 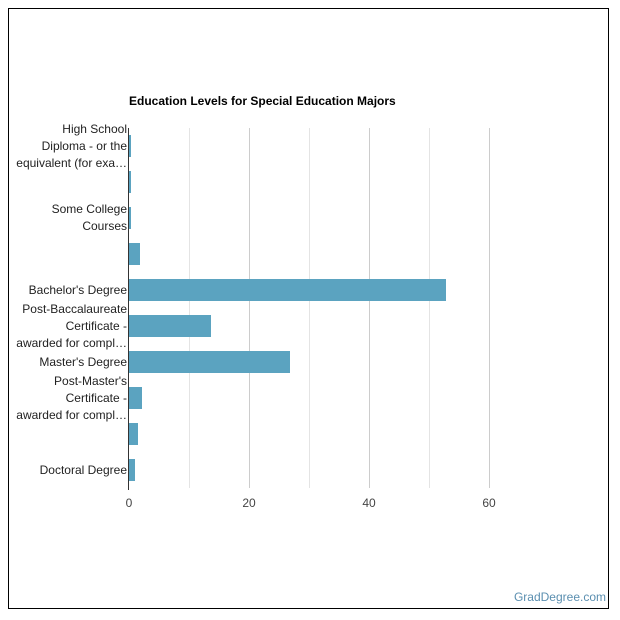 What do you see at coordinates (129, 503) in the screenshot?
I see `x-tick-label: 0` at bounding box center [129, 503].